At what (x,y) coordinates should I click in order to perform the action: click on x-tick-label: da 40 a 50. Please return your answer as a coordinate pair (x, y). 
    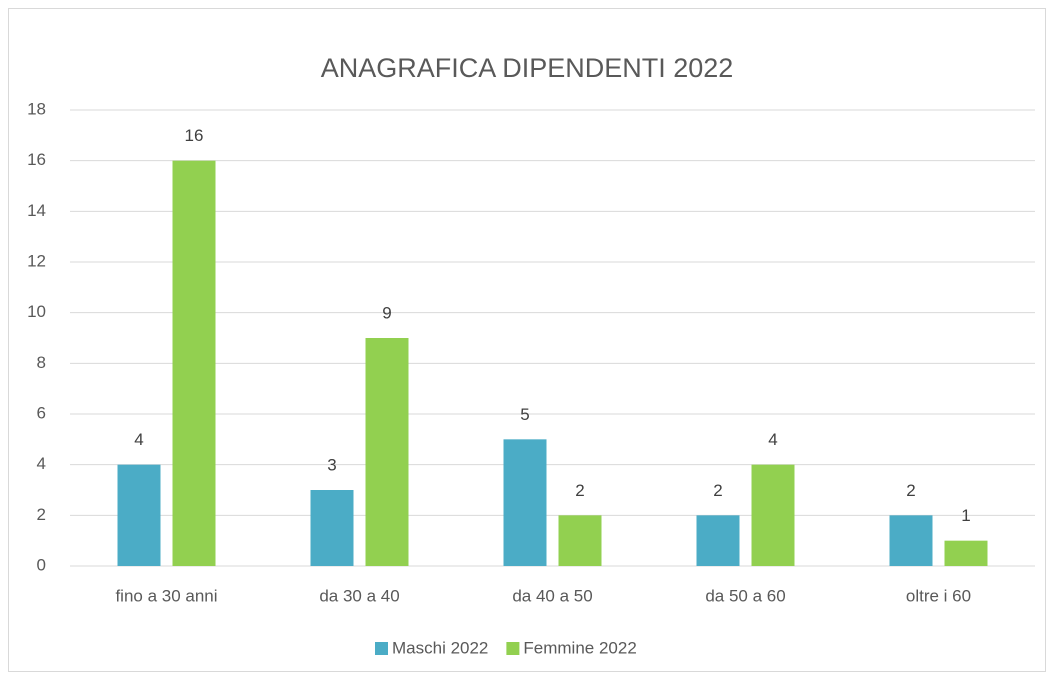
    Looking at the image, I should click on (552, 595).